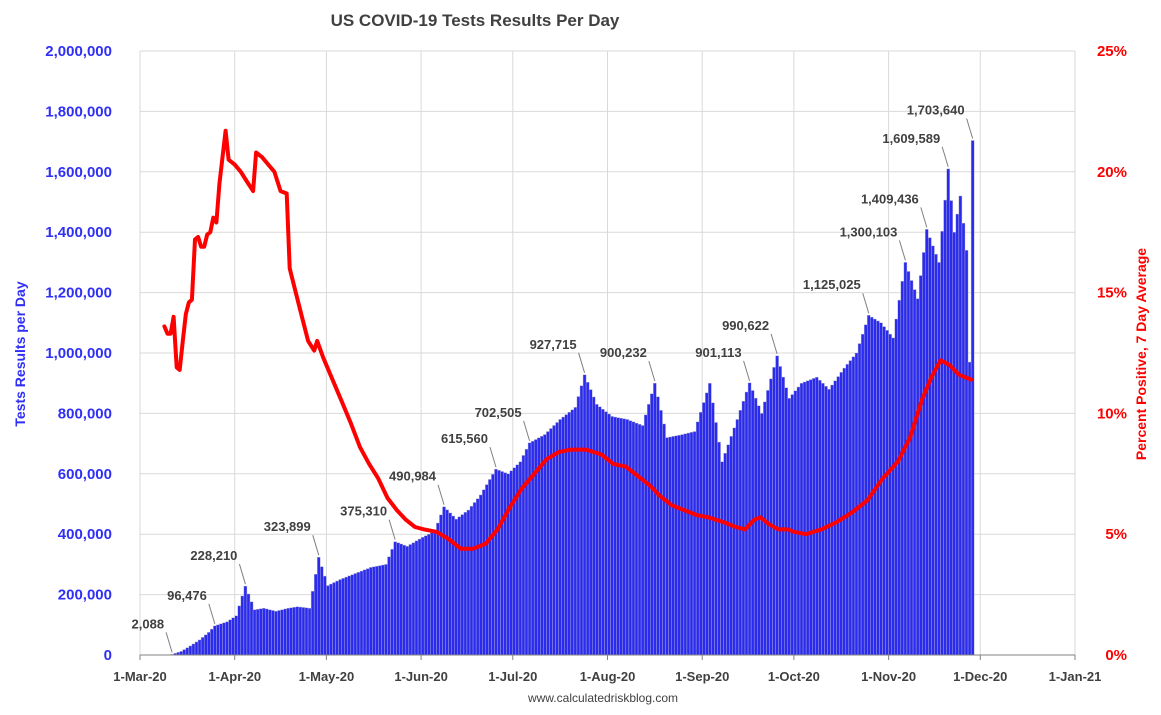 The width and height of the screenshot is (1161, 715). Describe the element at coordinates (1141, 354) in the screenshot. I see `y2-axis-label: Percent Positive, 7 Day Average` at that location.